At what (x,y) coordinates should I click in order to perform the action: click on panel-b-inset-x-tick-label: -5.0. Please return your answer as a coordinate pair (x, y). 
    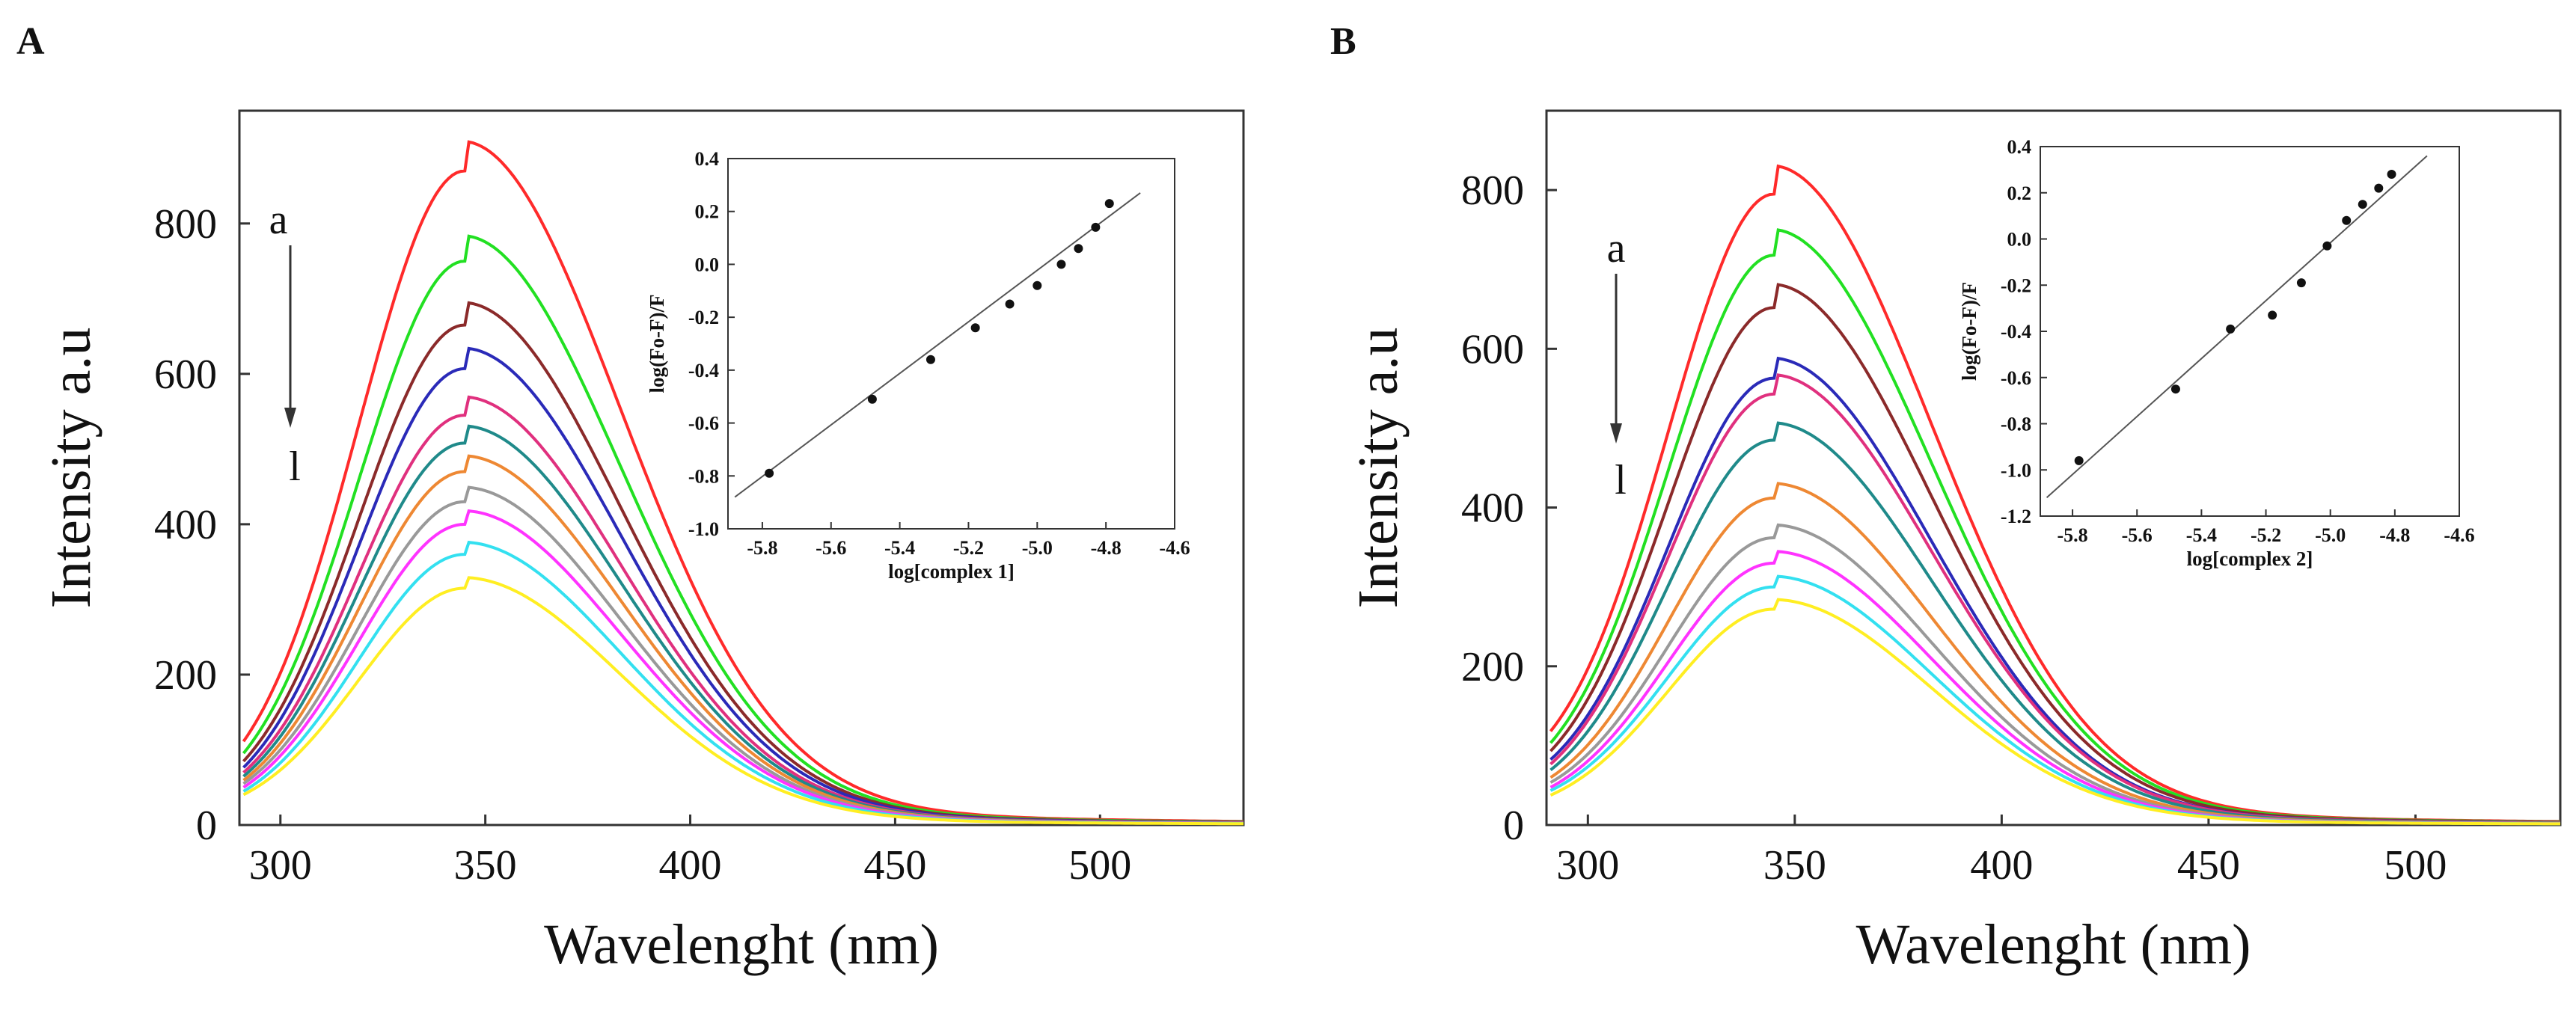
    Looking at the image, I should click on (2330, 535).